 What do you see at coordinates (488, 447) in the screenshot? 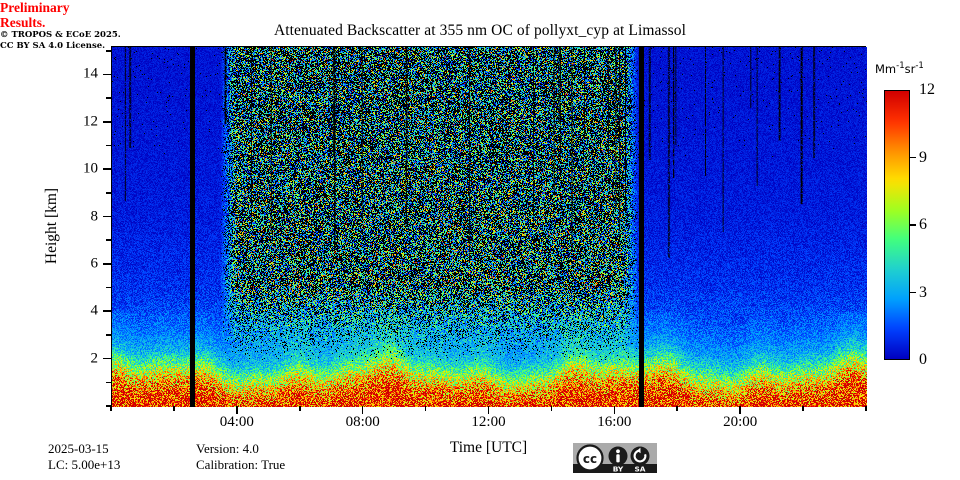
I see `x-axis-label: Time [UTC]` at bounding box center [488, 447].